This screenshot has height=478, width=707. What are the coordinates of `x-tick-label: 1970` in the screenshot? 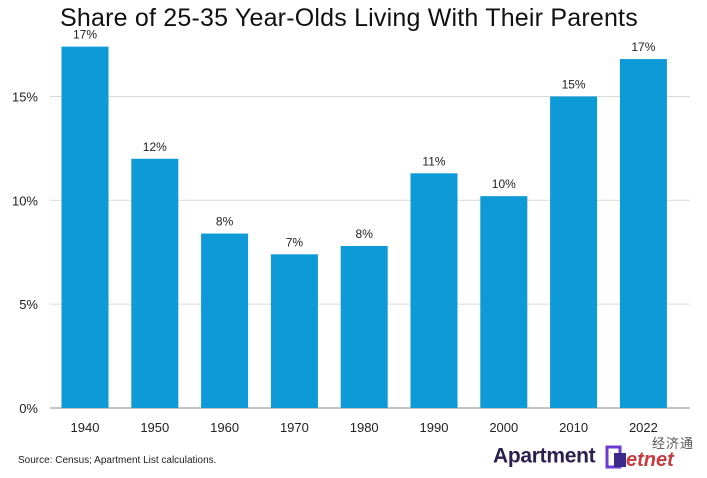 It's located at (294, 427).